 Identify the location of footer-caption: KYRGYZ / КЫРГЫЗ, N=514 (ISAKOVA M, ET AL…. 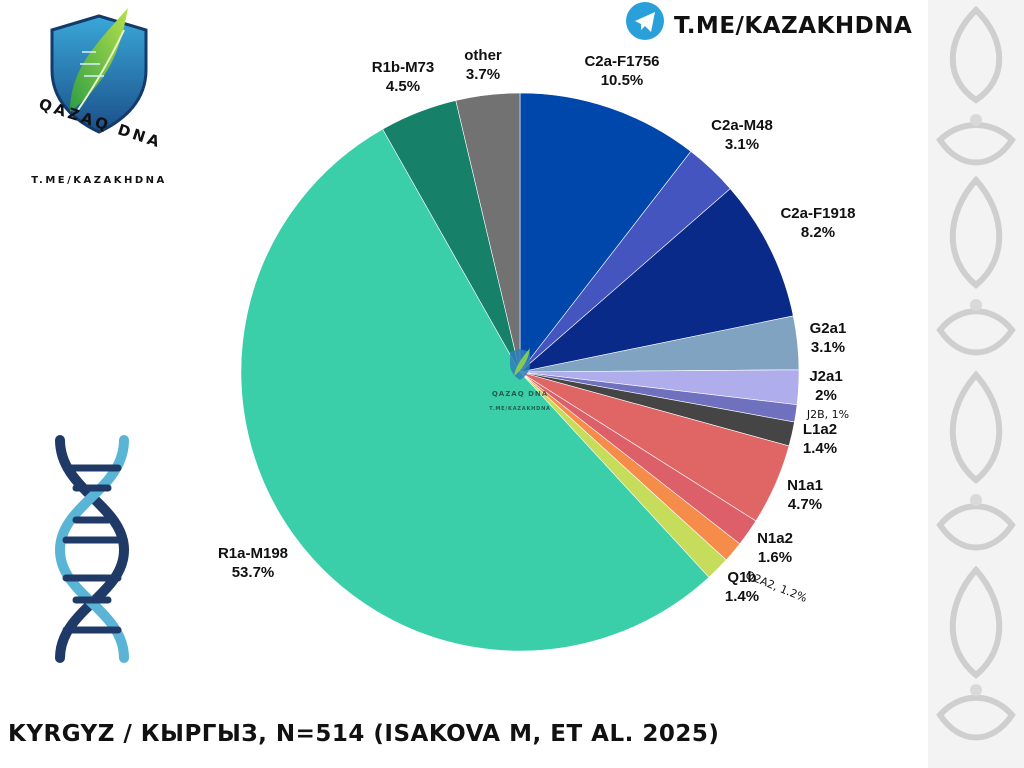
(364, 734).